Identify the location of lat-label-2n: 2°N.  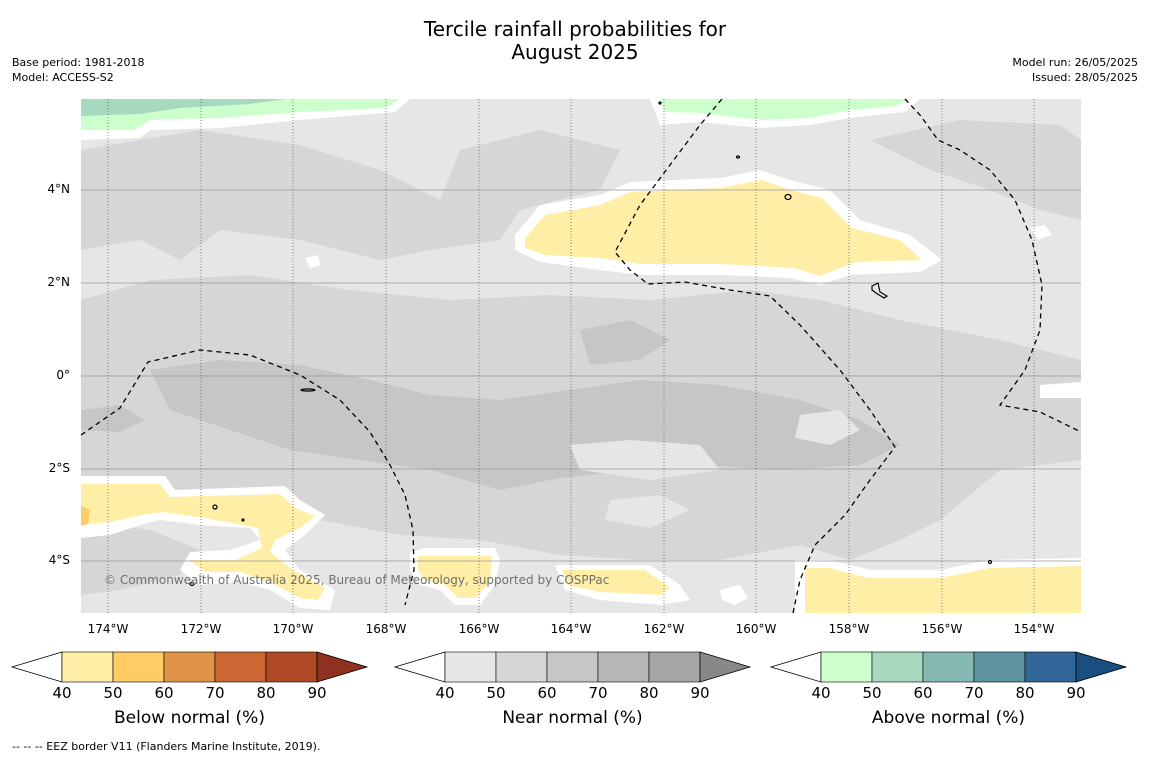
(58, 282).